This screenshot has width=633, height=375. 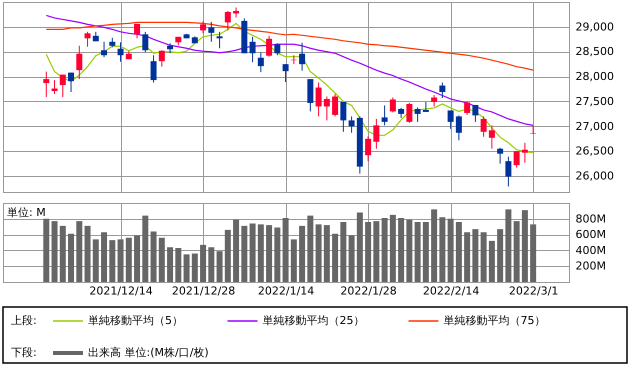 I want to click on legend-label: 単純移動平均（75）, so click(x=495, y=320).